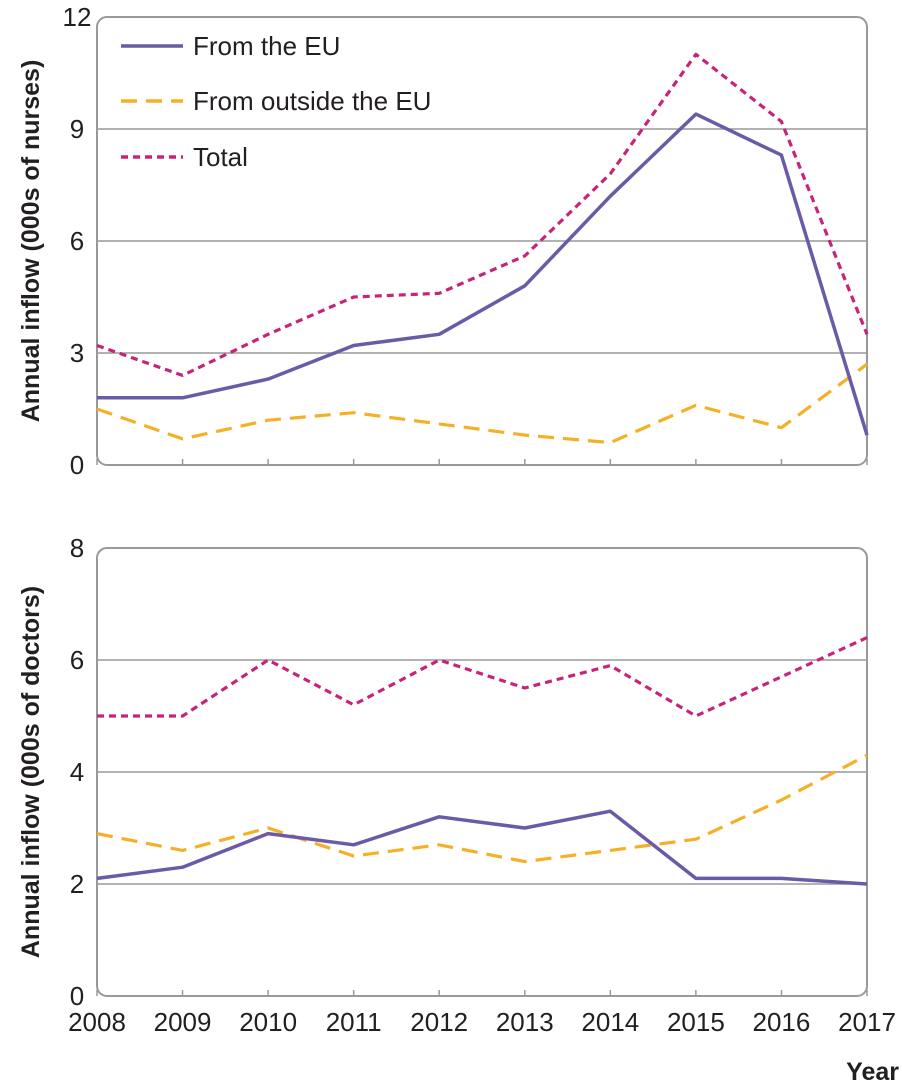  Describe the element at coordinates (872, 1072) in the screenshot. I see `x-axis-title: Year` at that location.